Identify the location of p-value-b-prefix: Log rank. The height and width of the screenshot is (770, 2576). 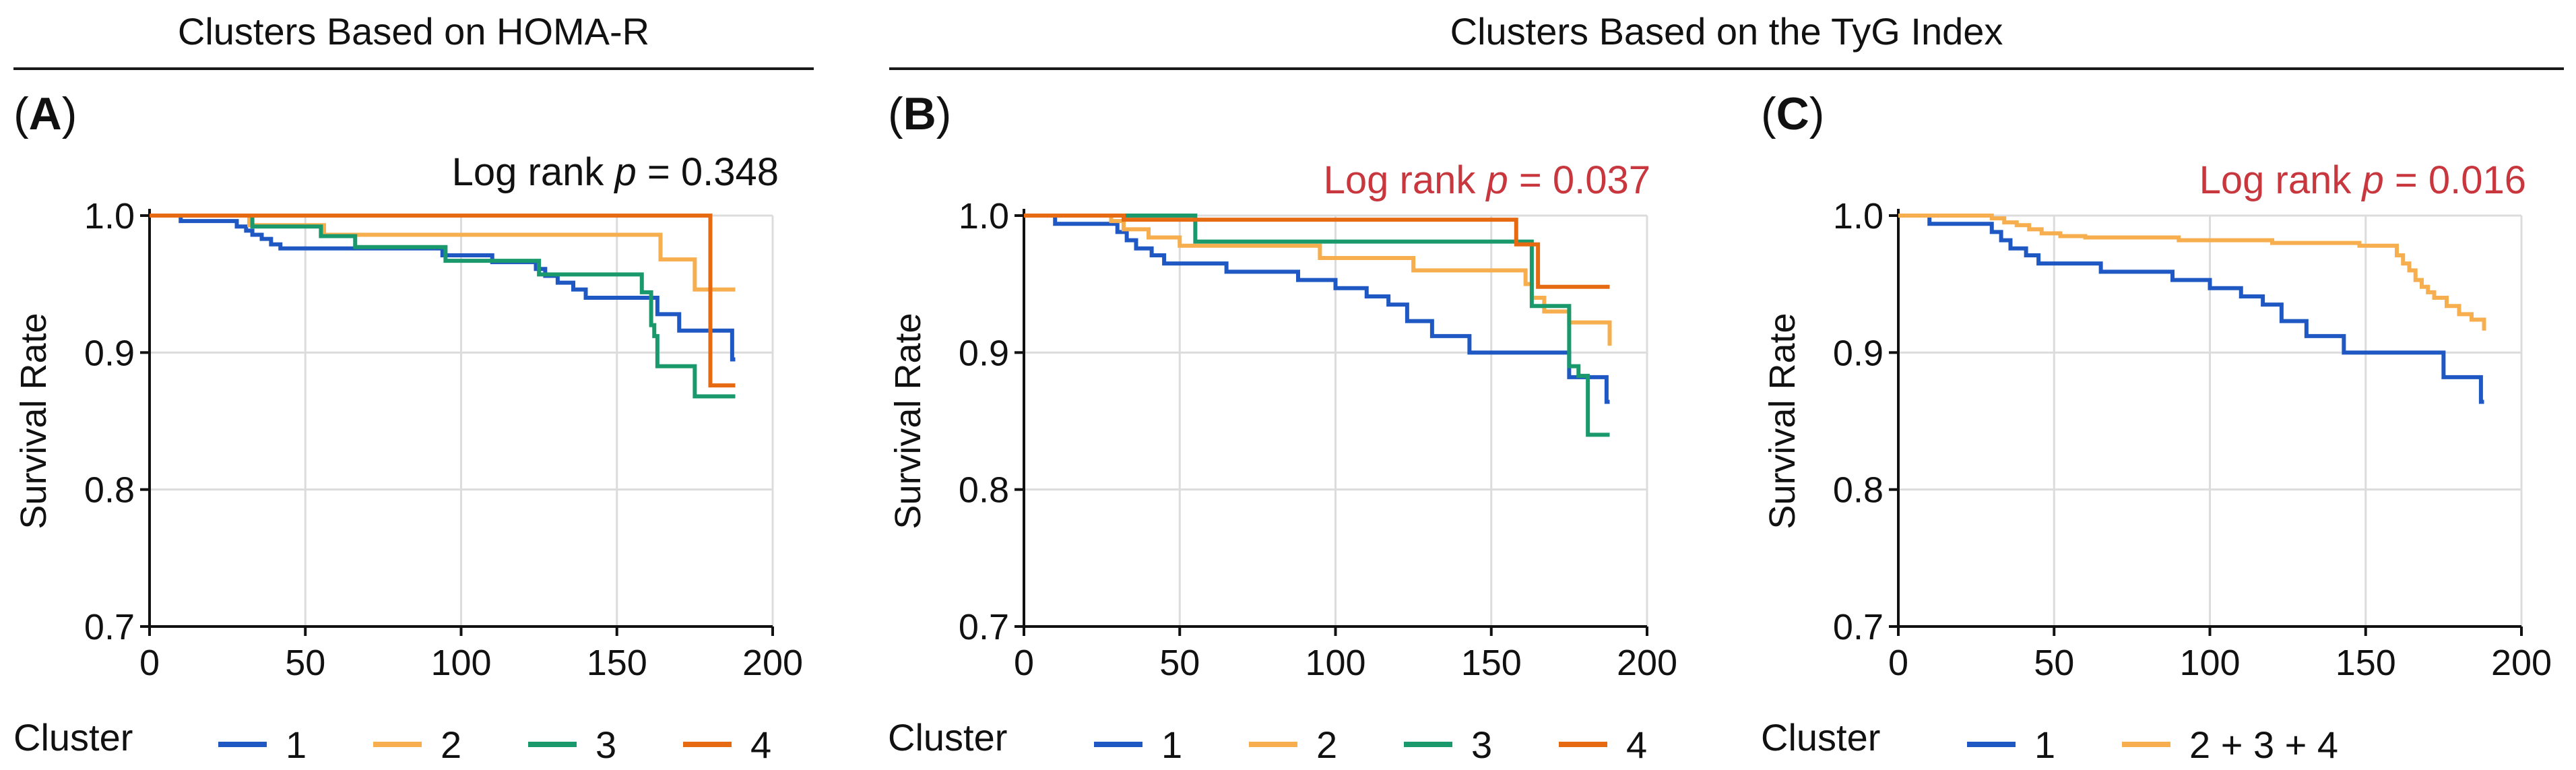
(1405, 180).